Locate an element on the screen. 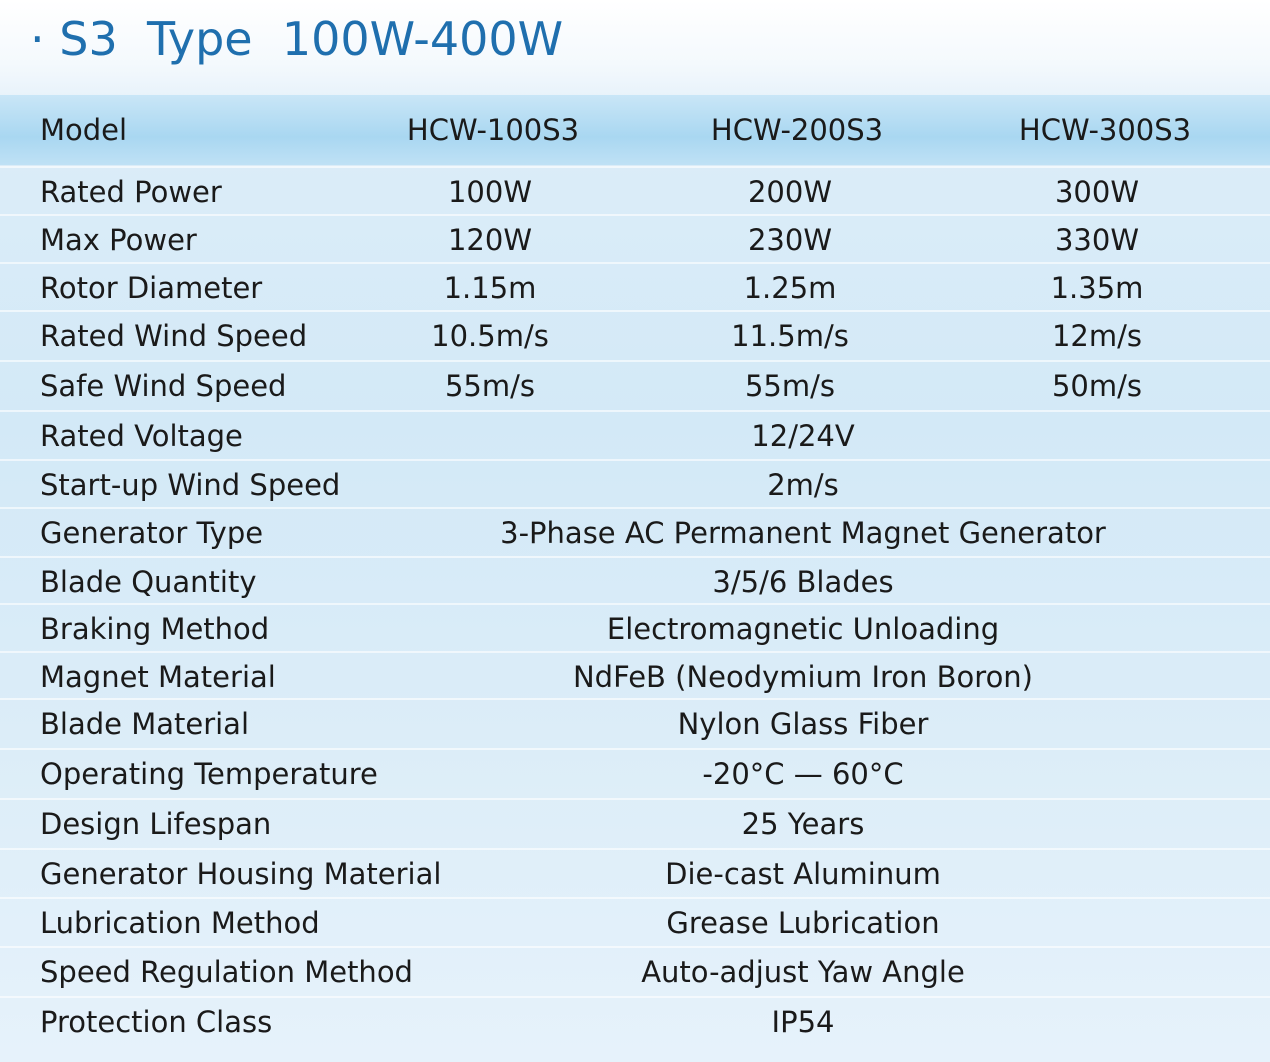 The image size is (1270, 1062). cell-value: 100W is located at coordinates (490, 192).